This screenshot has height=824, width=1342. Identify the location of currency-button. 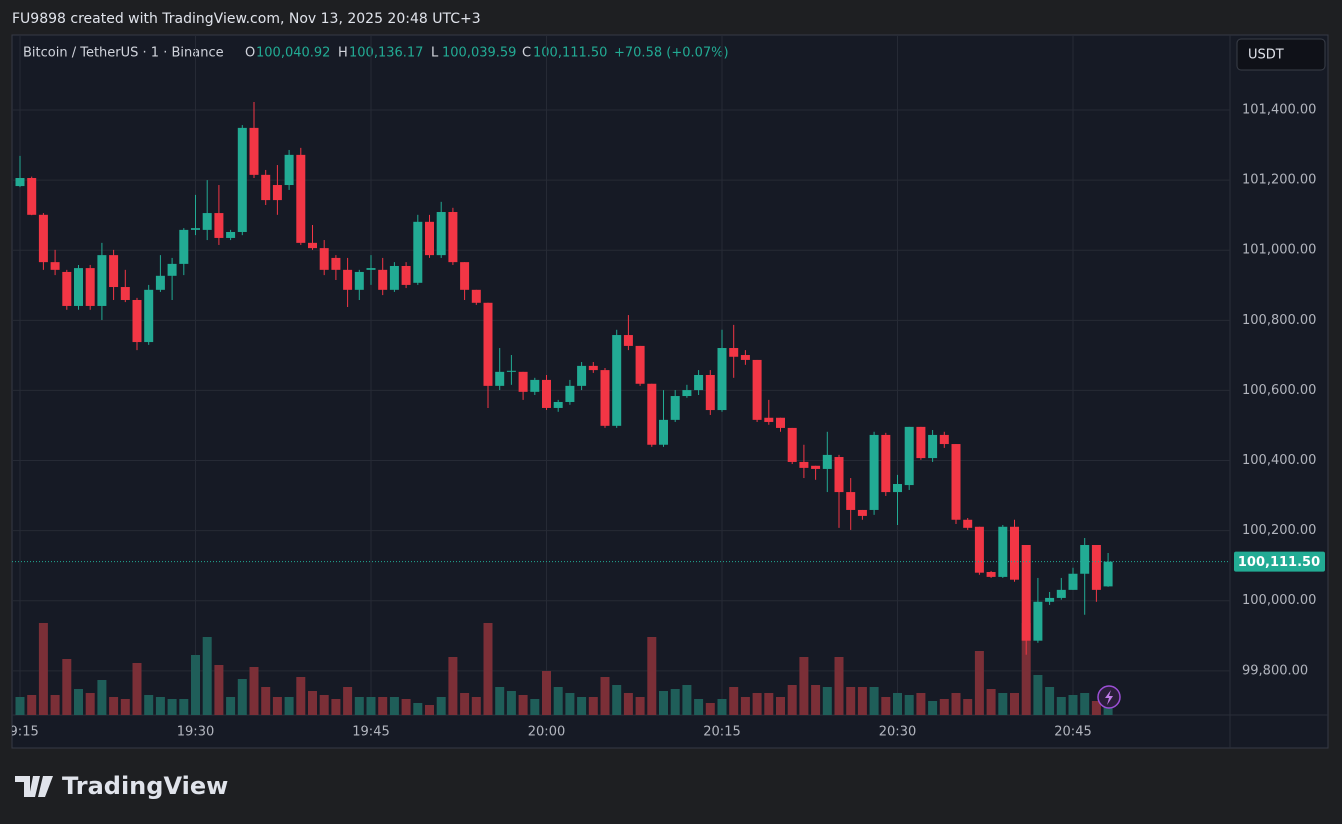
(1281, 54).